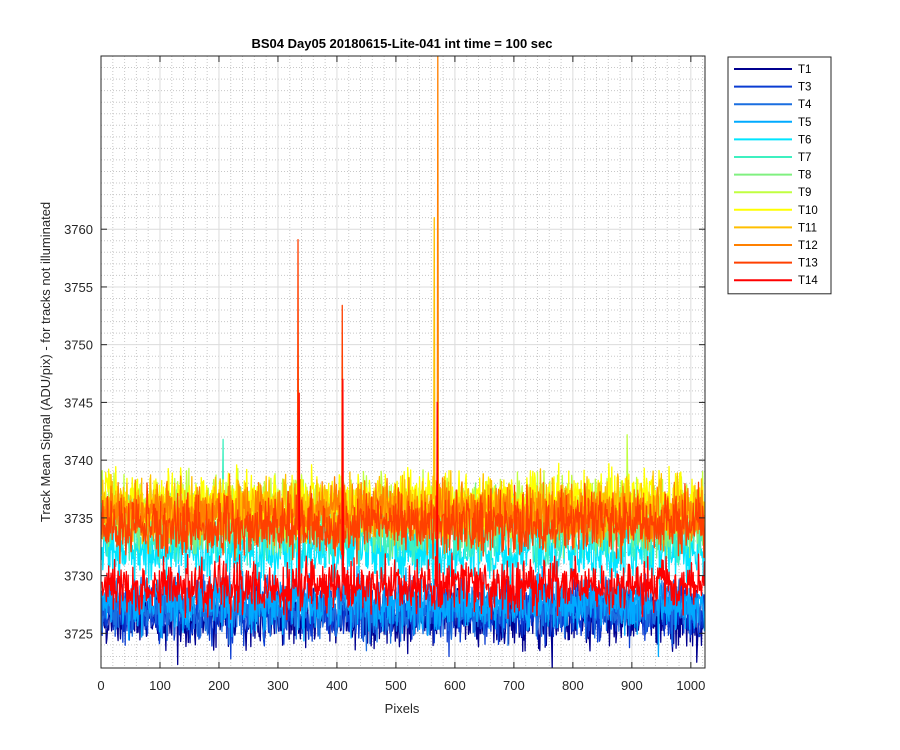  Describe the element at coordinates (78, 576) in the screenshot. I see `y-tick-label: 3730` at that location.